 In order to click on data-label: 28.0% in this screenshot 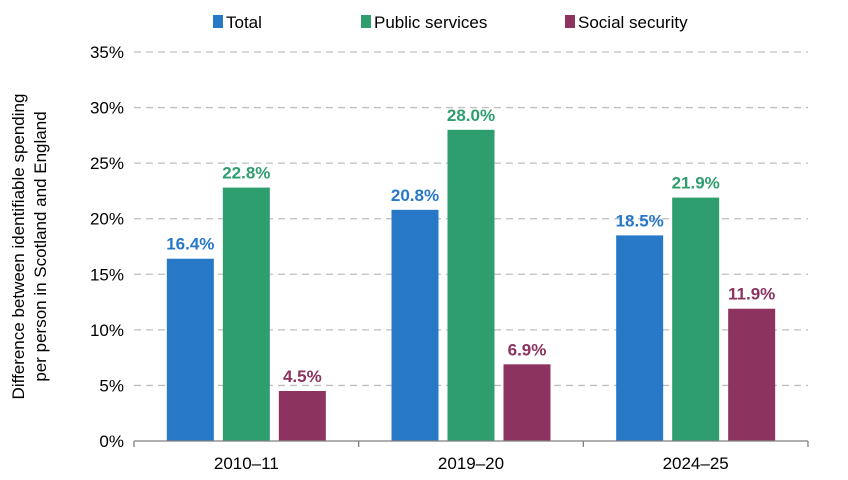, I will do `click(471, 115)`.